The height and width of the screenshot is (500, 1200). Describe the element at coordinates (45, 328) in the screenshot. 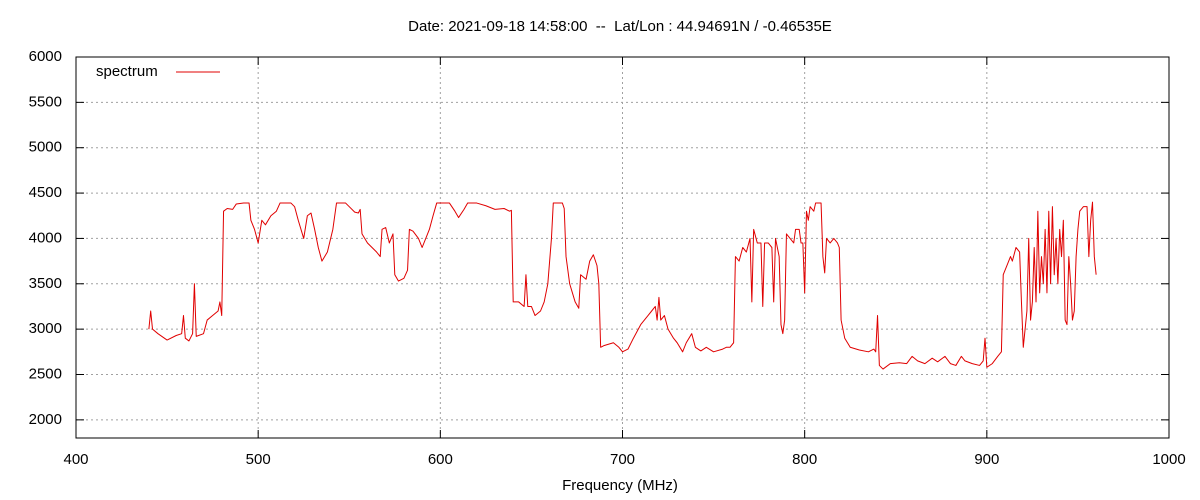

I see `y-tick-label: 3000` at that location.